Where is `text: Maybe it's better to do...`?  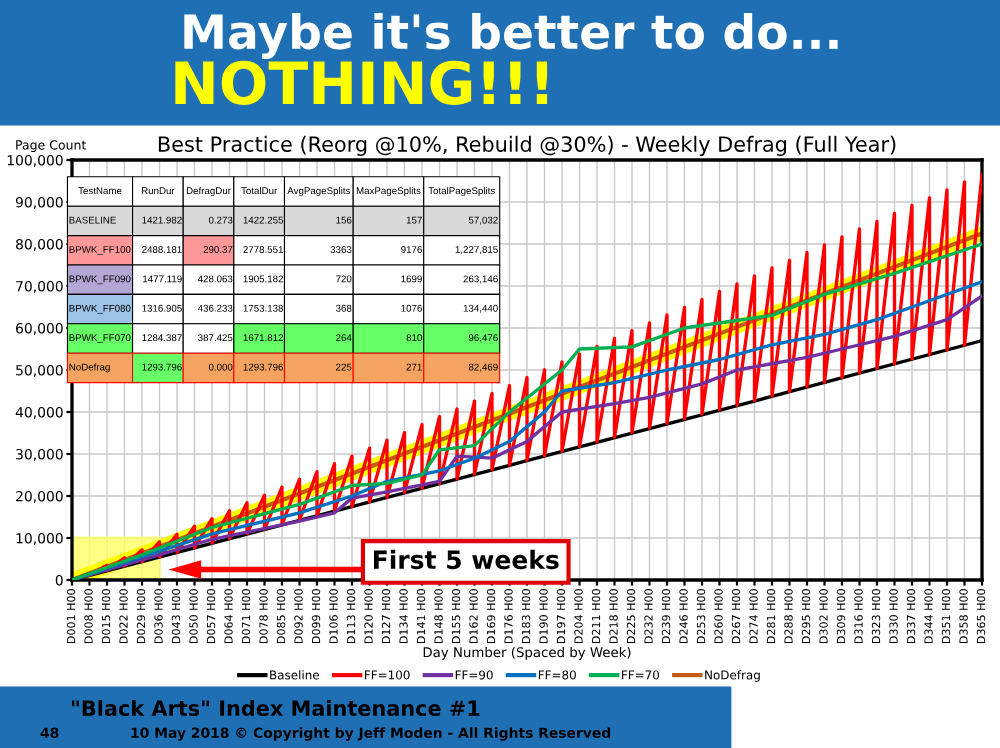
text: Maybe it's better to do... is located at coordinates (511, 36).